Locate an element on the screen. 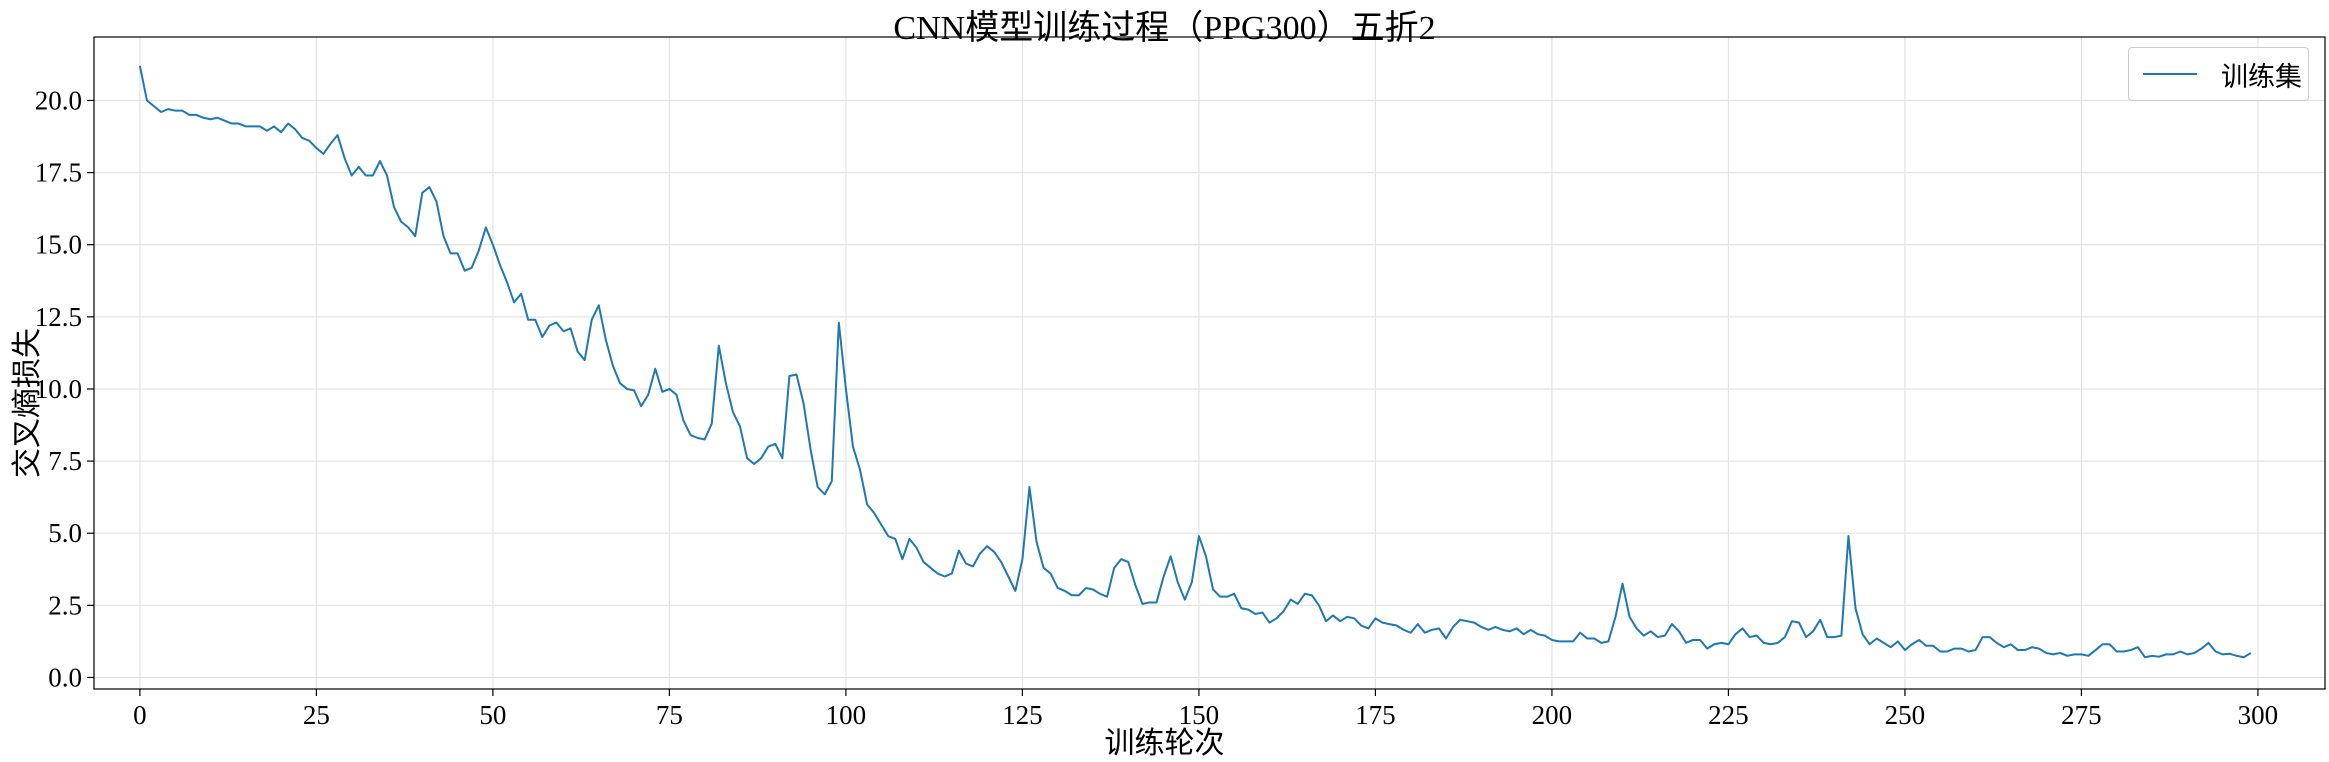  y-tick-label: 15.0 is located at coordinates (58, 245).